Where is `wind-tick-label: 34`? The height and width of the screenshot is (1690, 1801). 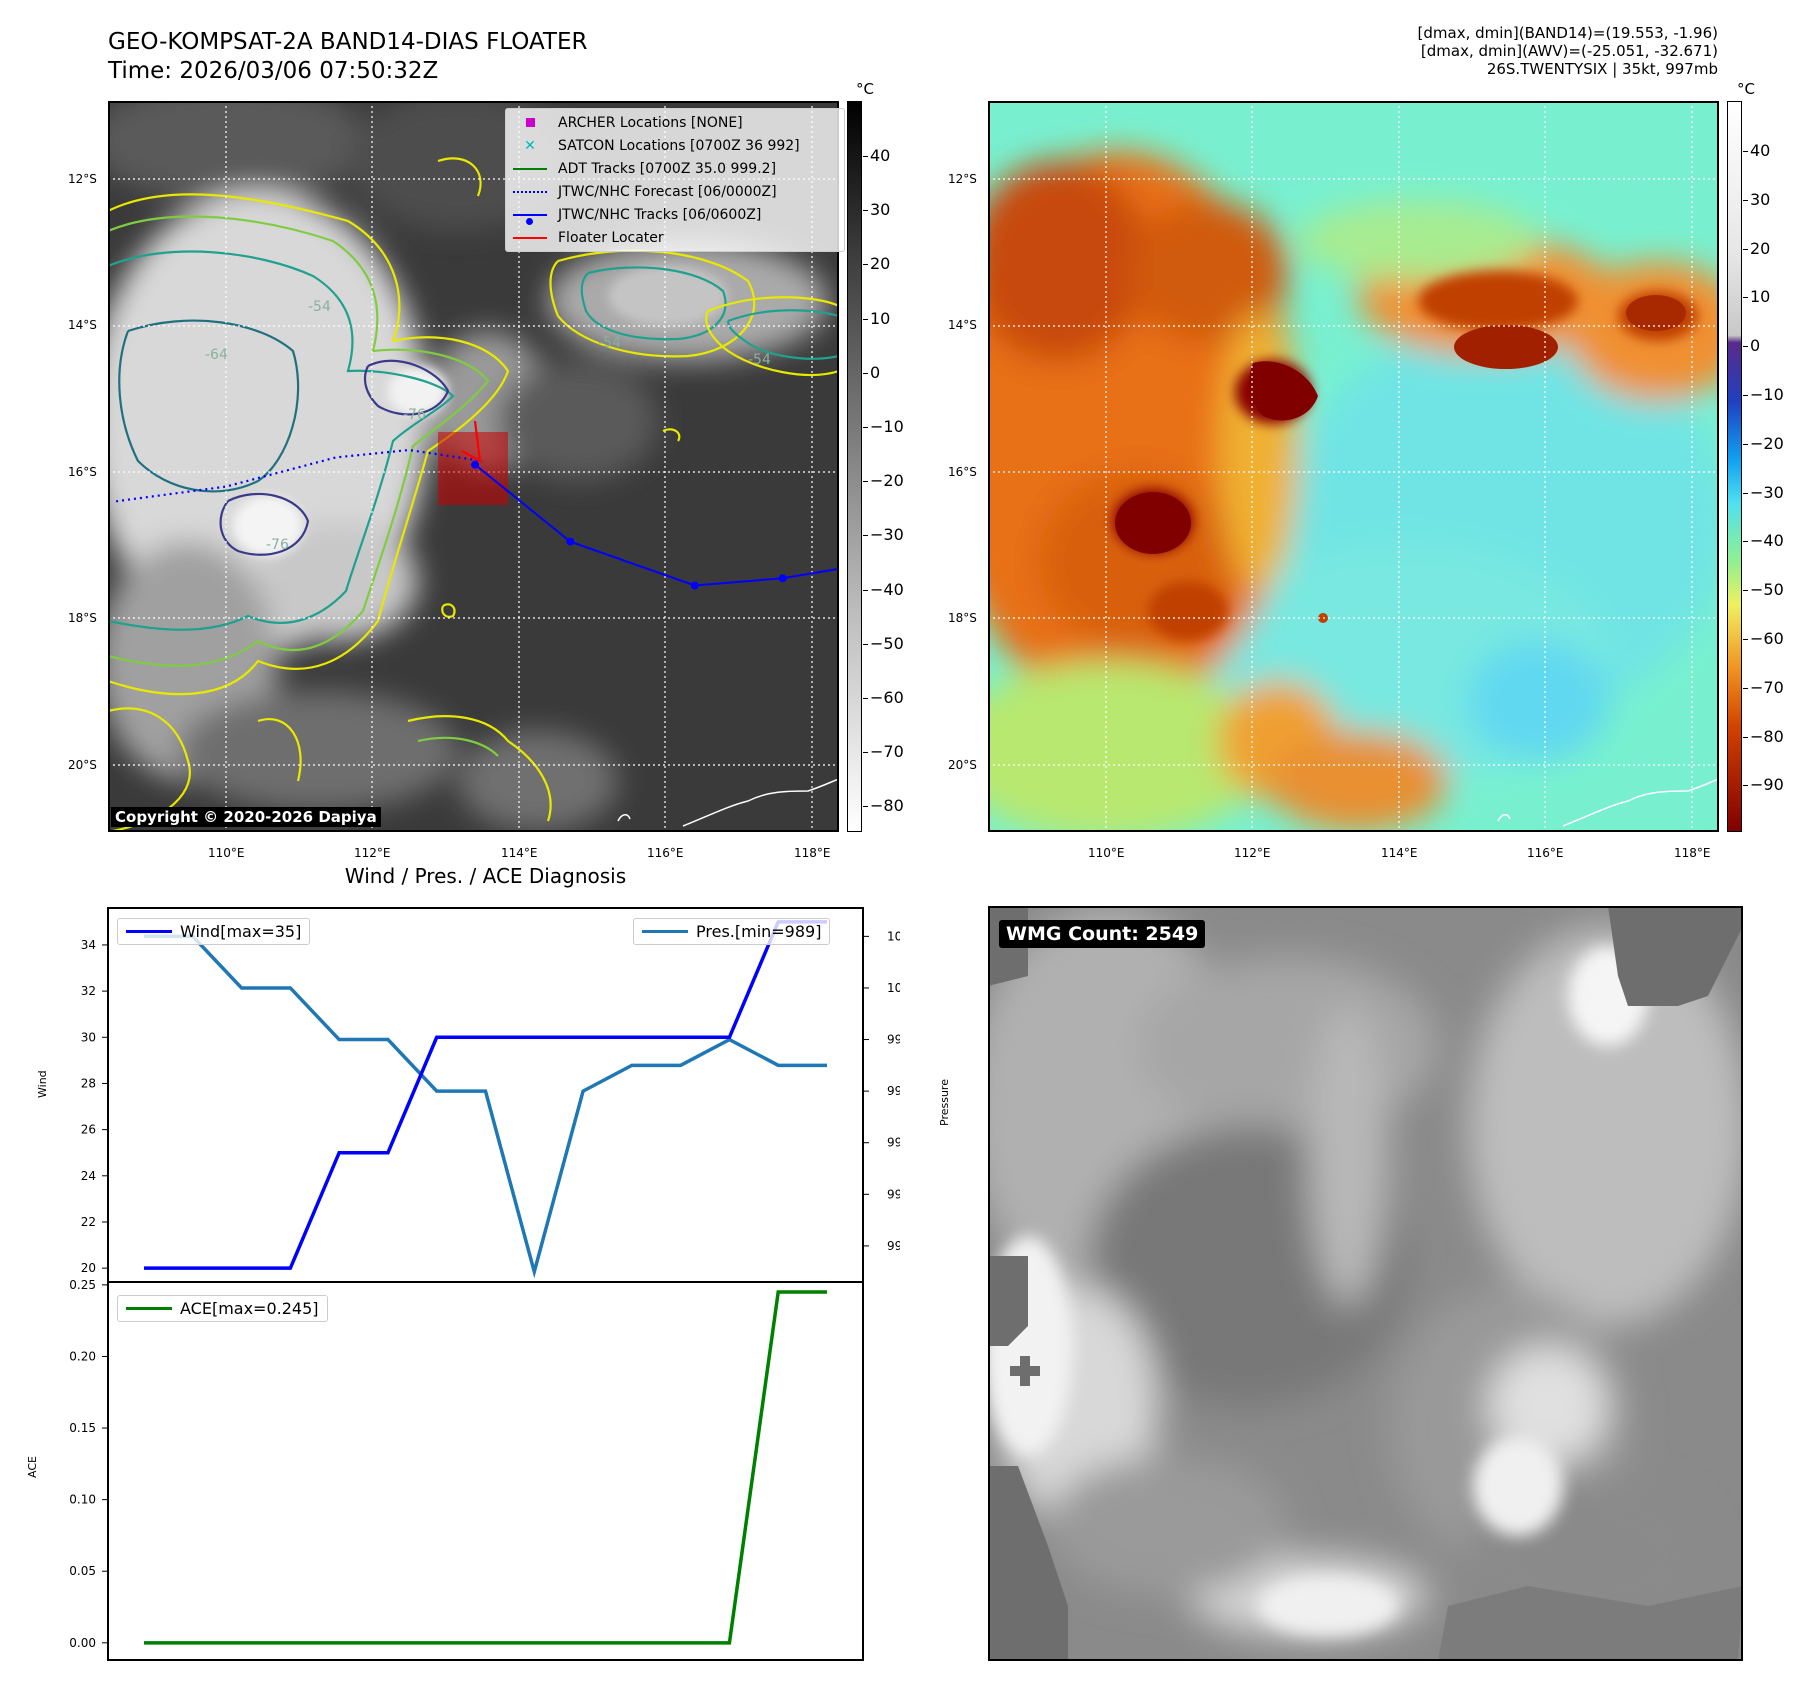 wind-tick-label: 34 is located at coordinates (88, 945).